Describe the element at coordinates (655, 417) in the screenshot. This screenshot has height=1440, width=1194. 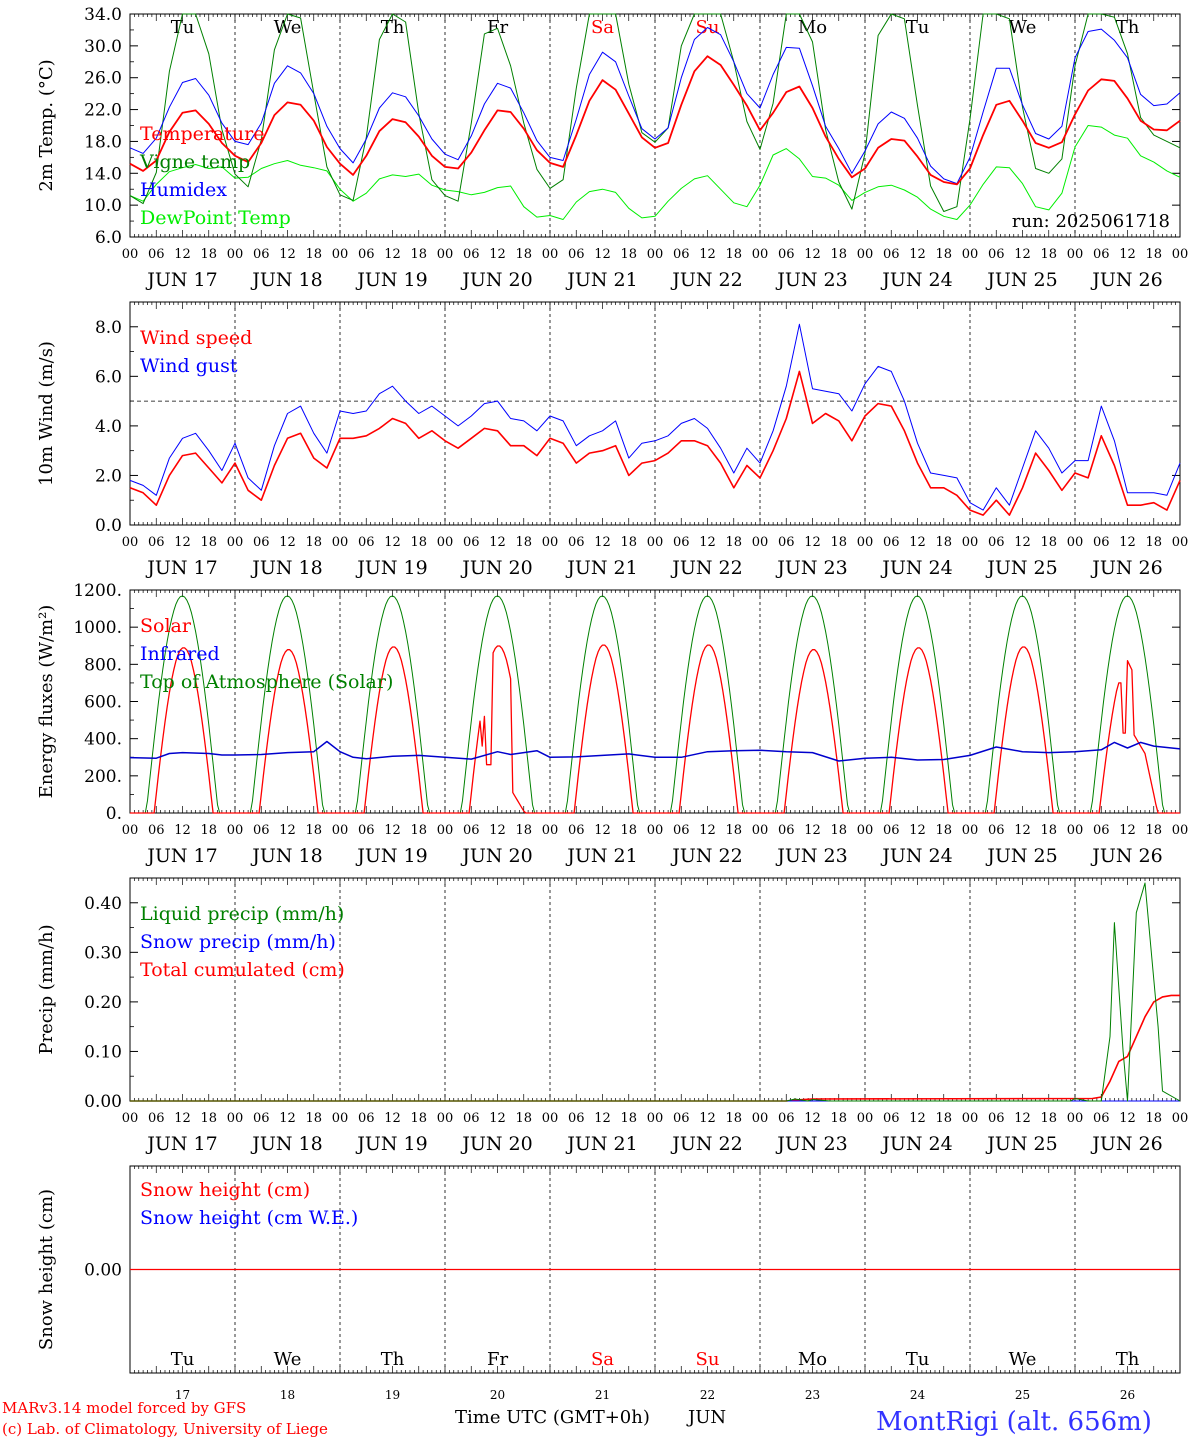
I see `series-line-wind-gust` at that location.